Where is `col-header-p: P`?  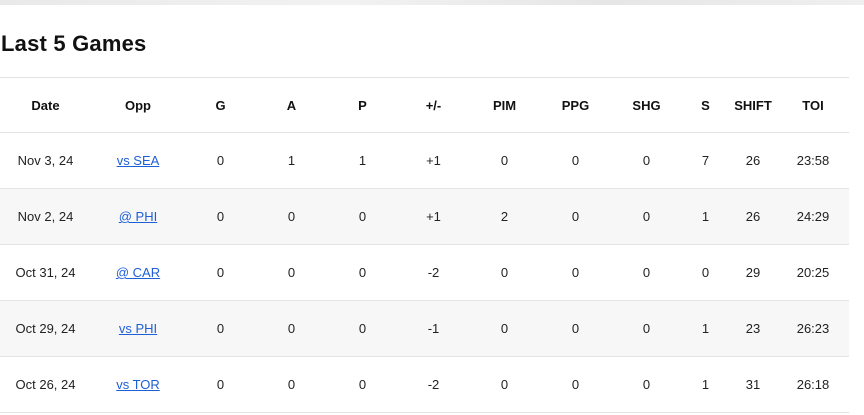
col-header-p: P is located at coordinates (362, 105).